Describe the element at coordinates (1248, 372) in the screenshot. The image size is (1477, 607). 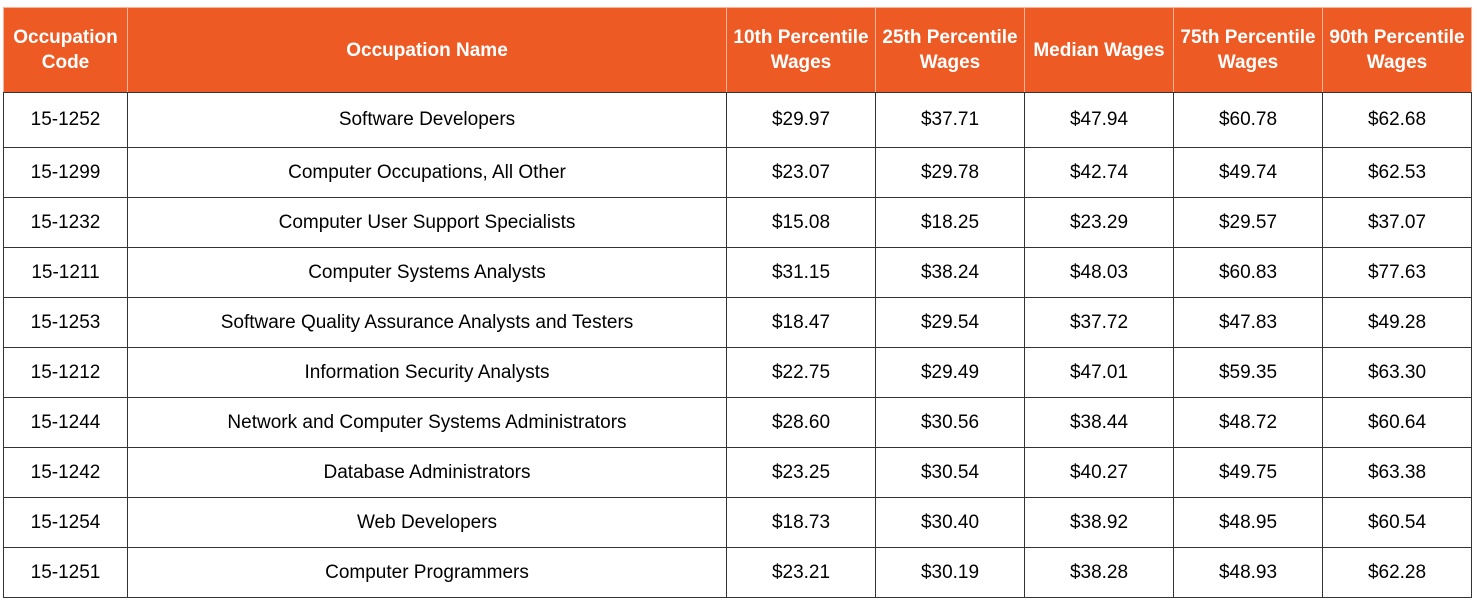
I see `p75-wage-cell: $59.35` at that location.